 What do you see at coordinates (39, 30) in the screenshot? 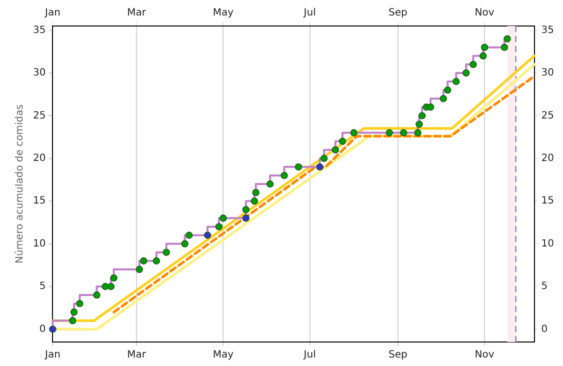
I see `y-tick-label: 35` at bounding box center [39, 30].